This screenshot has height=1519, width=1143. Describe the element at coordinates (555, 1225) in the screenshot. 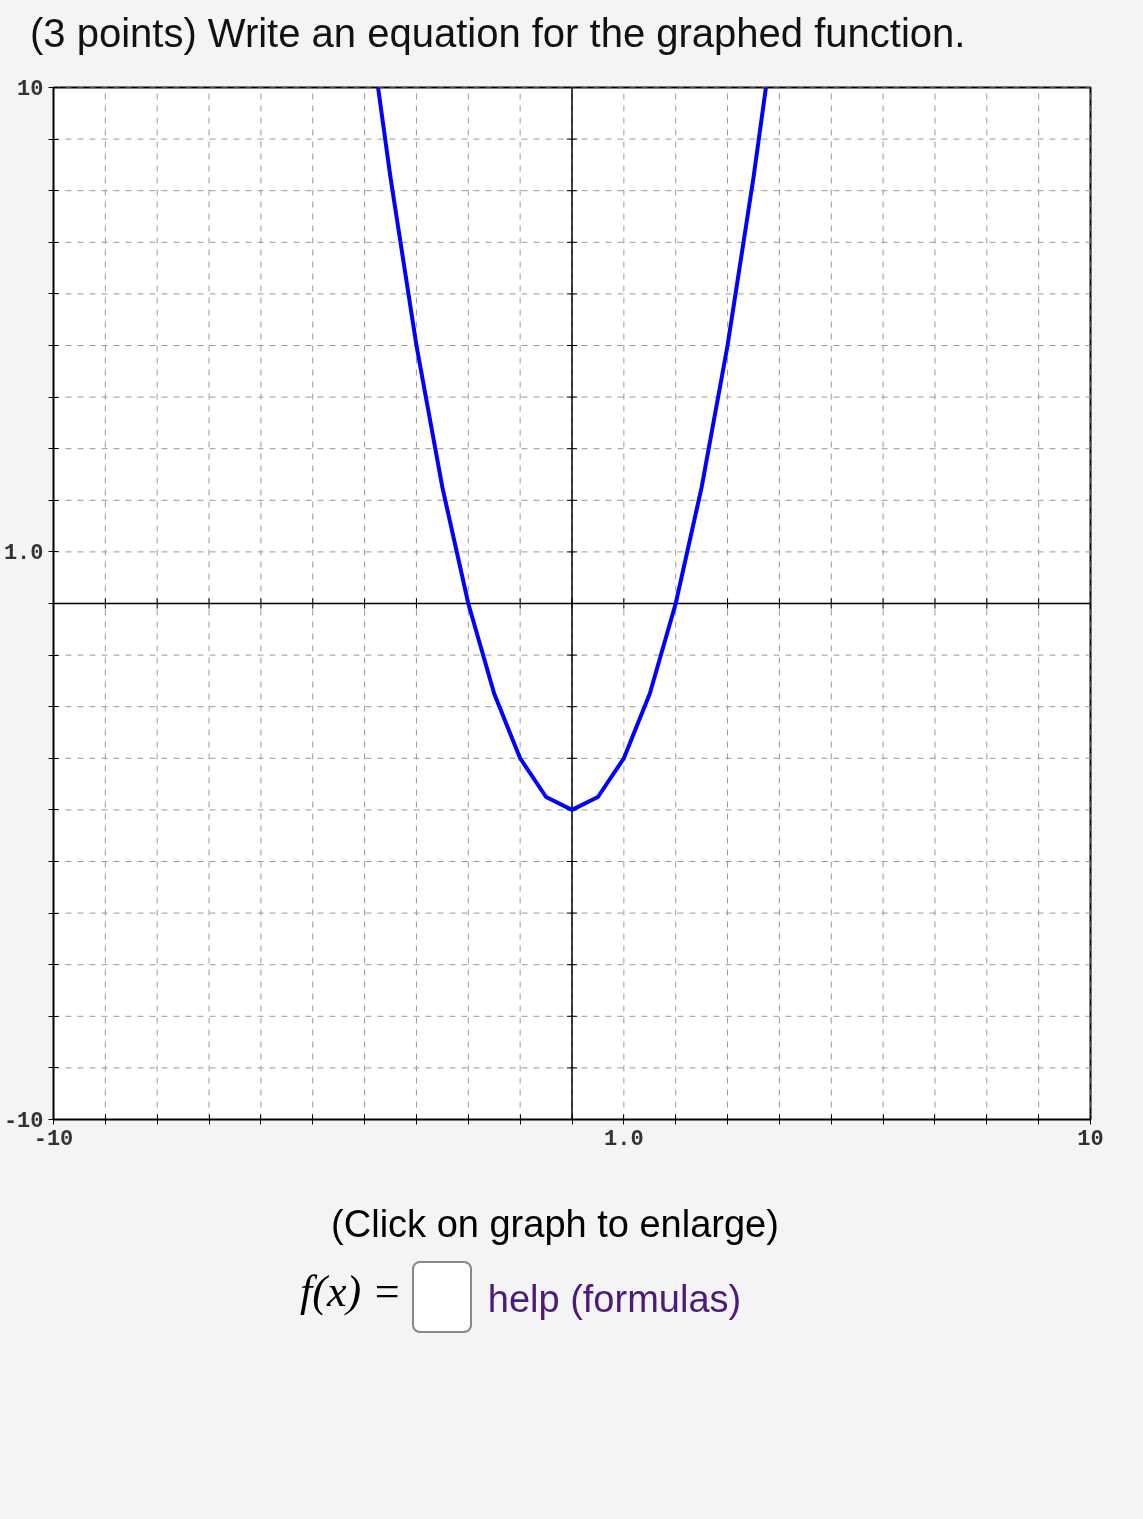

I see `text: (Click on graph to enlarge)` at that location.